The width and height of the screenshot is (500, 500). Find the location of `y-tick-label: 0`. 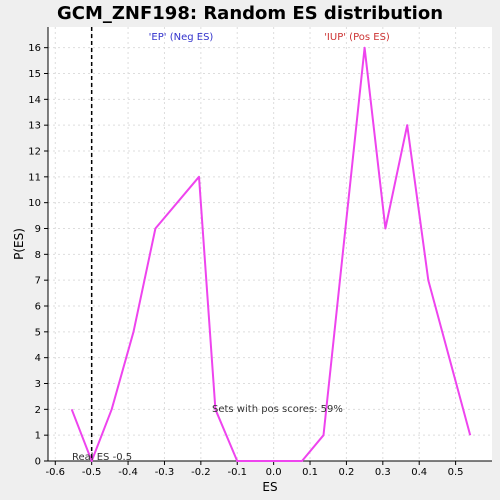

y-tick-label: 0 is located at coordinates (38, 462).